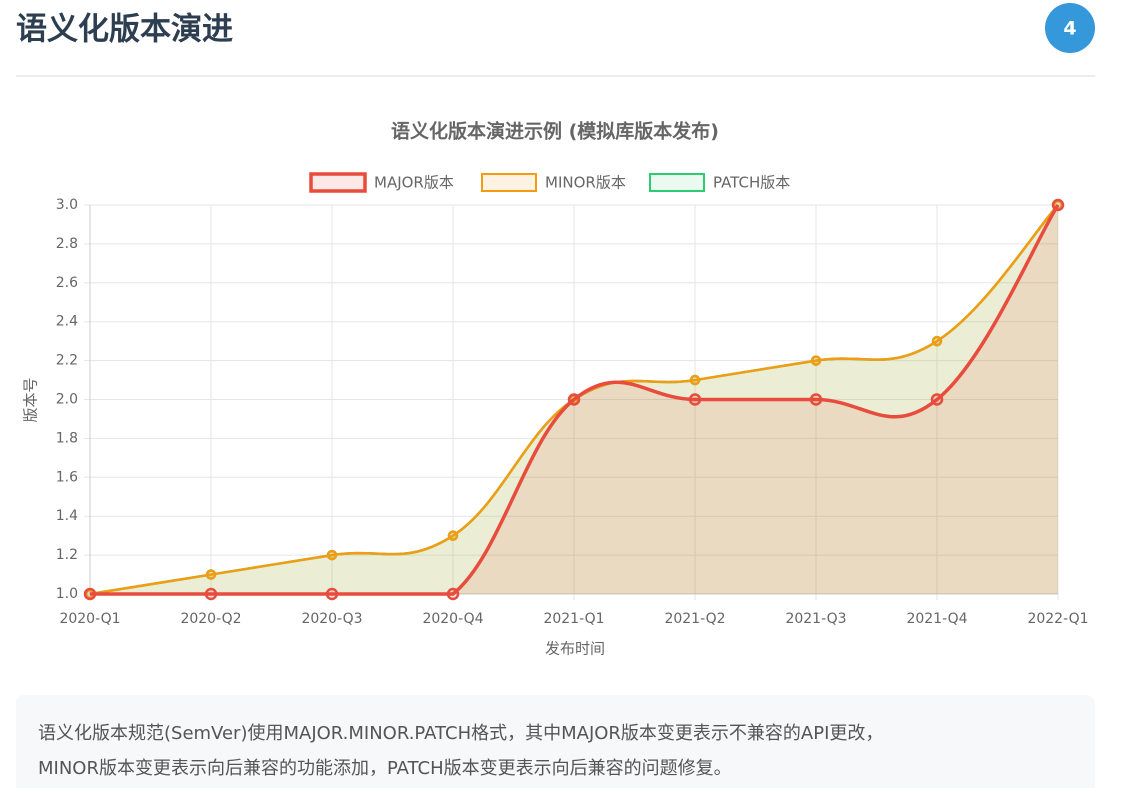  What do you see at coordinates (89, 619) in the screenshot?
I see `x-tick-label: 2020-Q1` at bounding box center [89, 619].